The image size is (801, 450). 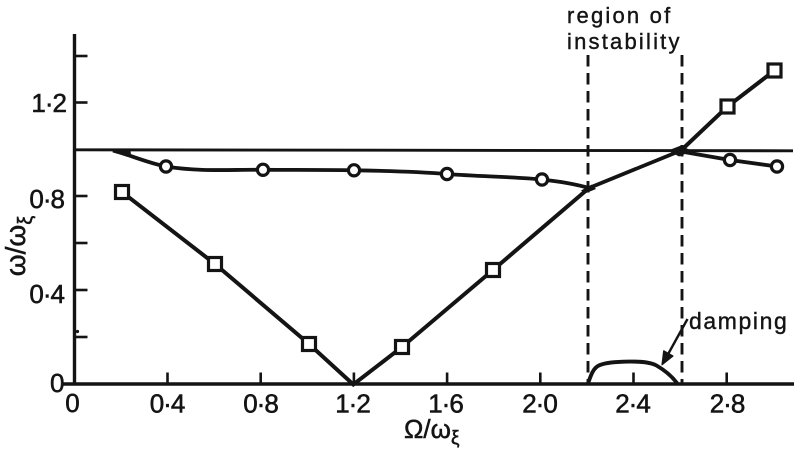 I want to click on svg-text: 1·6, so click(x=445, y=404).